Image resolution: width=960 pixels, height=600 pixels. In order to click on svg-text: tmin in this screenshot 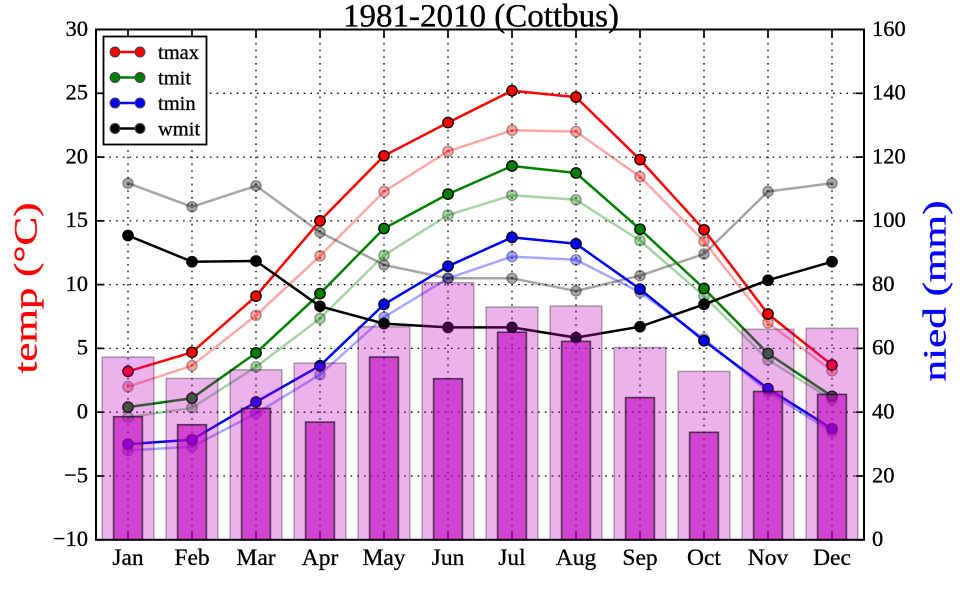, I will do `click(177, 104)`.